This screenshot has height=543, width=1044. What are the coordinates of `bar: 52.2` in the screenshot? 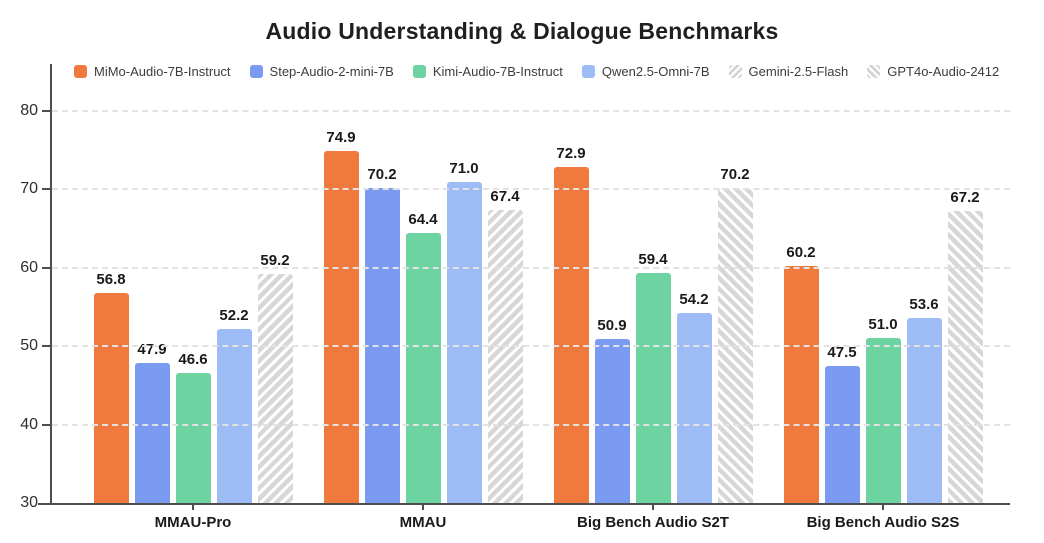 It's located at (234, 405).